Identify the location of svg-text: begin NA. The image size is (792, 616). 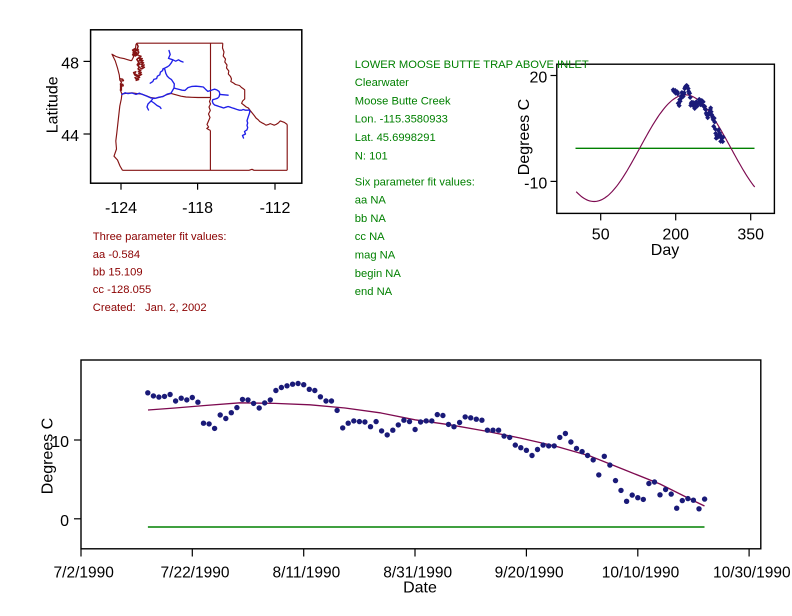
(378, 274).